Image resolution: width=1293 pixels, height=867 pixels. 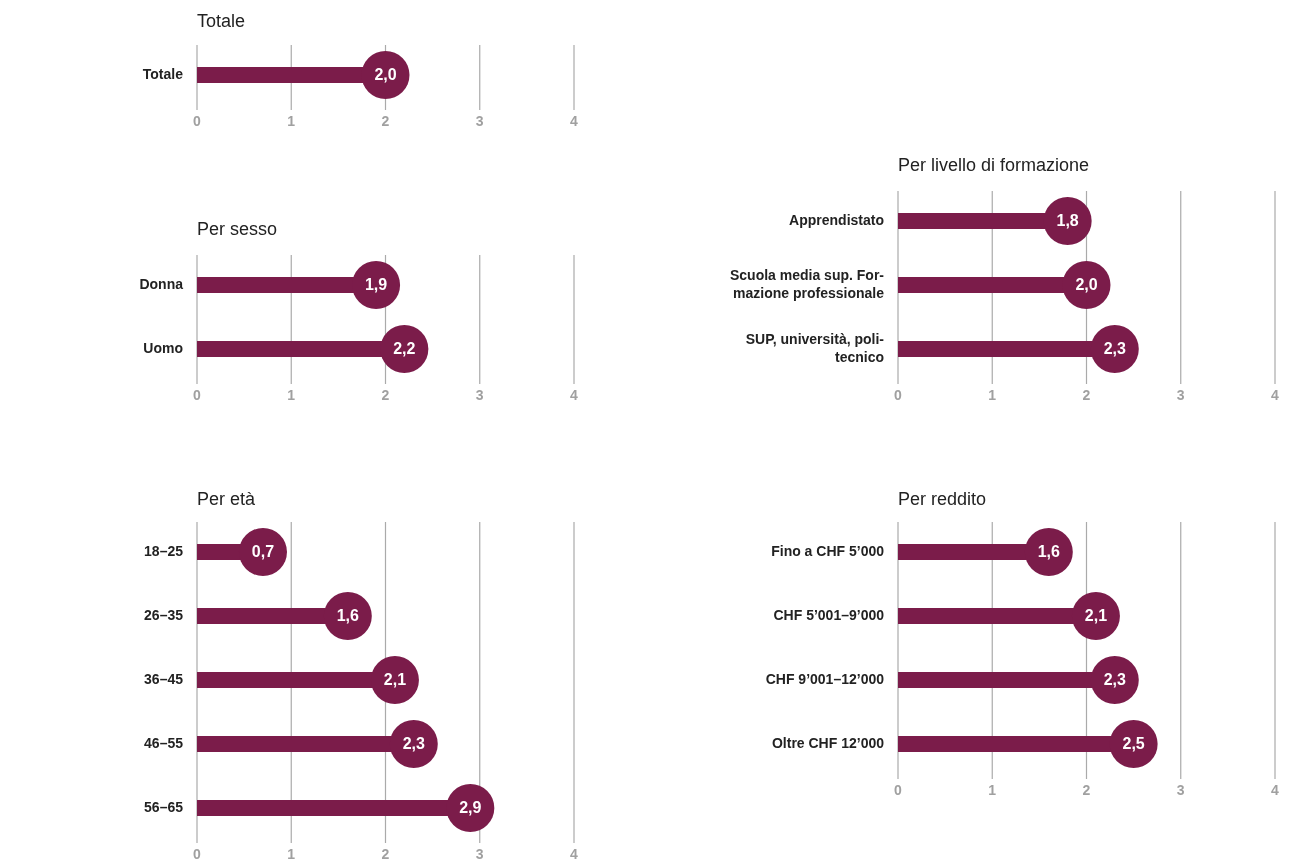 What do you see at coordinates (994, 164) in the screenshot?
I see `chart-title: Per livello di formazione` at bounding box center [994, 164].